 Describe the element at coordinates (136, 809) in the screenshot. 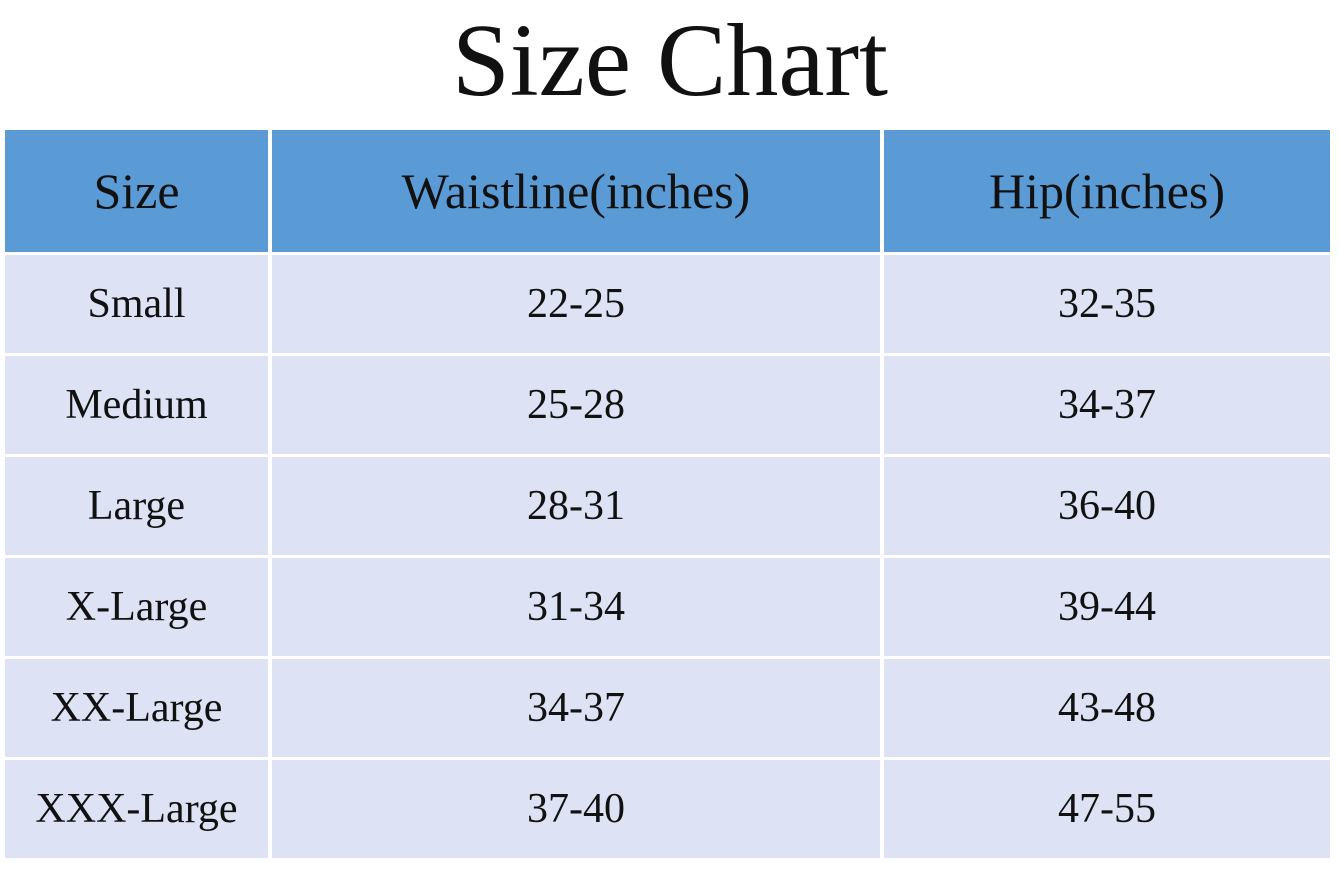

I see `table-cell: XXX-Large` at that location.